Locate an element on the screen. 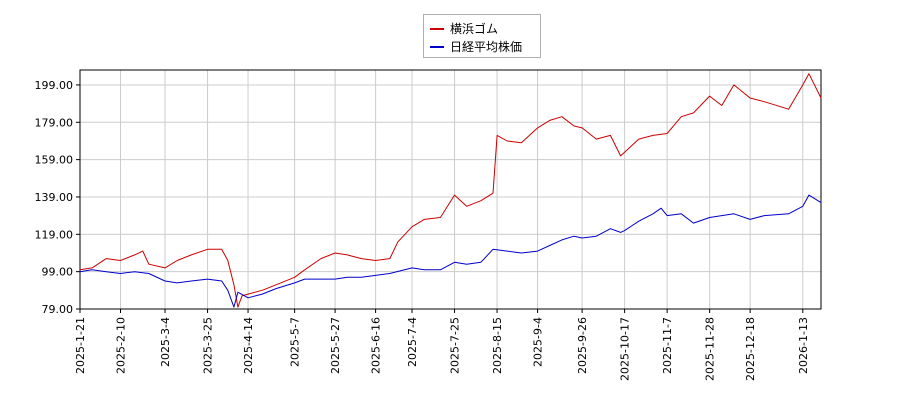 Image resolution: width=900 pixels, height=404 pixels. x-tick-label: 2025-1-21 is located at coordinates (80, 345).